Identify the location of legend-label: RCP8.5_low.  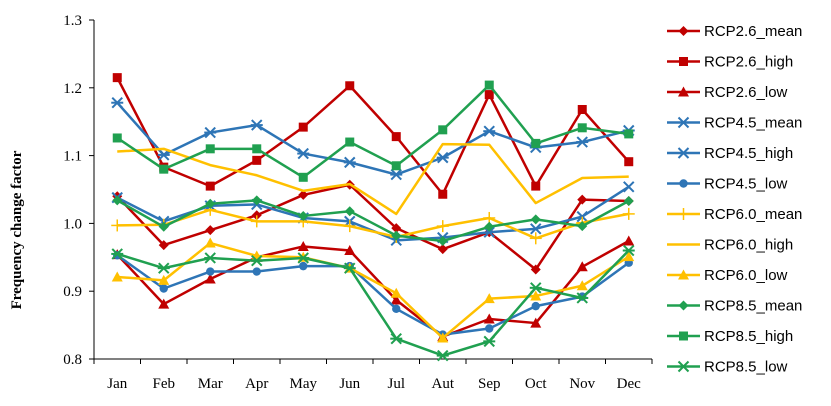
(746, 367).